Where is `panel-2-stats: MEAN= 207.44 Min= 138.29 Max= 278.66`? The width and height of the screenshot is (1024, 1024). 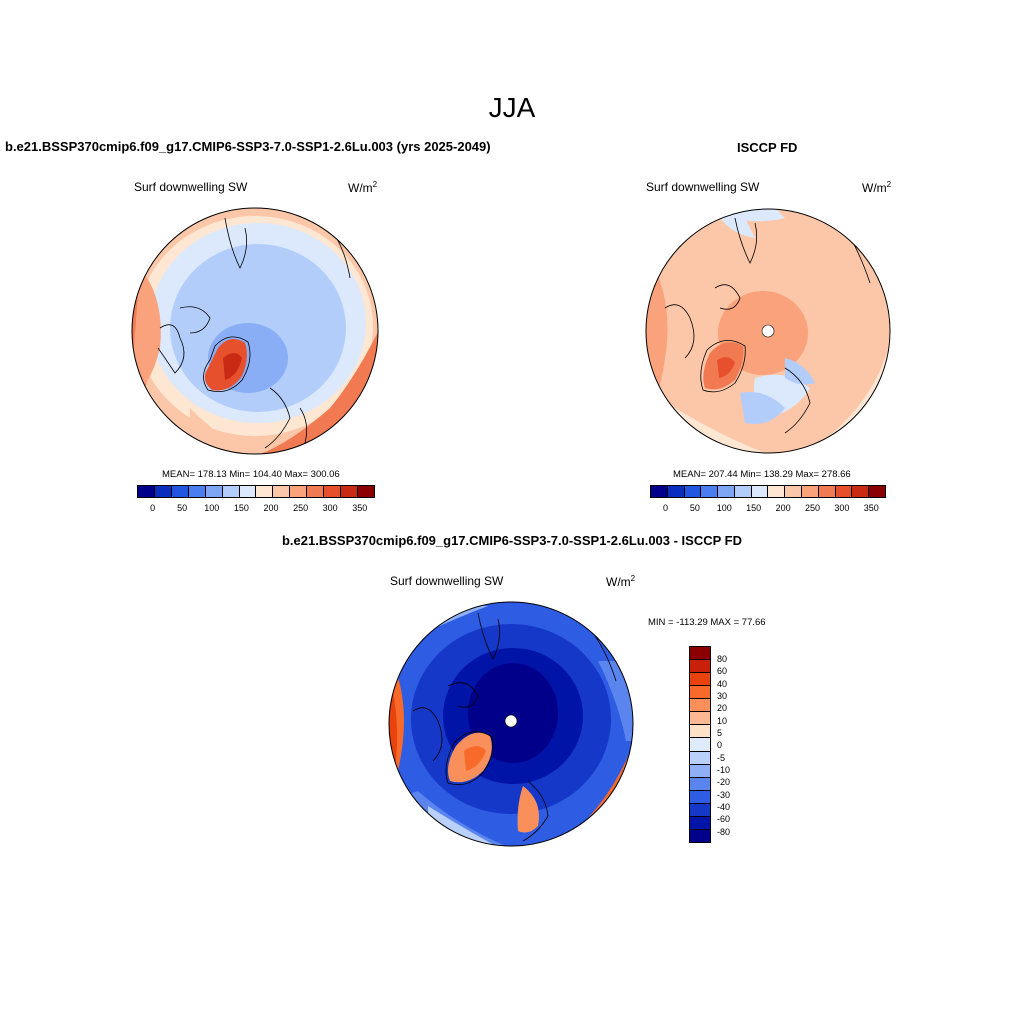 panel-2-stats: MEAN= 207.44 Min= 138.29 Max= 278.66 is located at coordinates (762, 474).